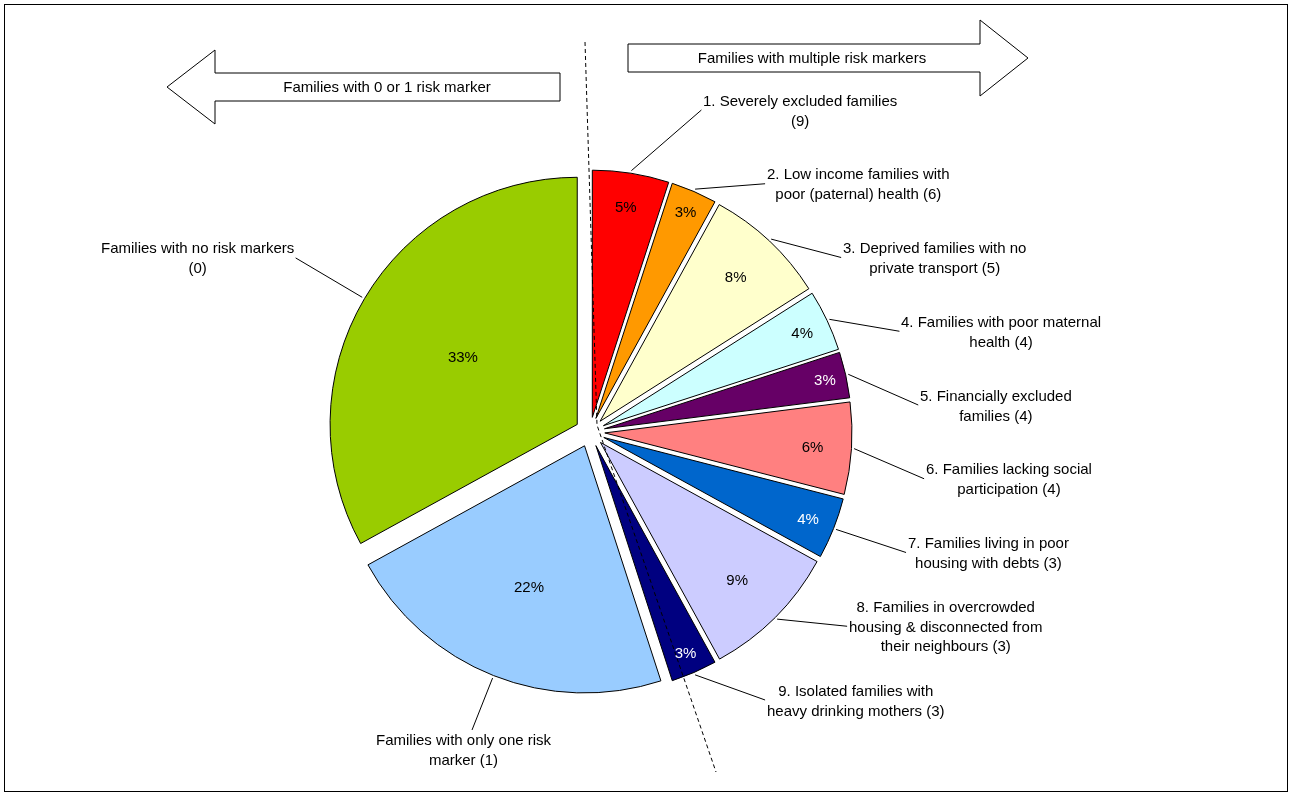 Image resolution: width=1292 pixels, height=796 pixels. Describe the element at coordinates (800, 110) in the screenshot. I see `slice-label: 1. Severely excluded families (9)` at that location.